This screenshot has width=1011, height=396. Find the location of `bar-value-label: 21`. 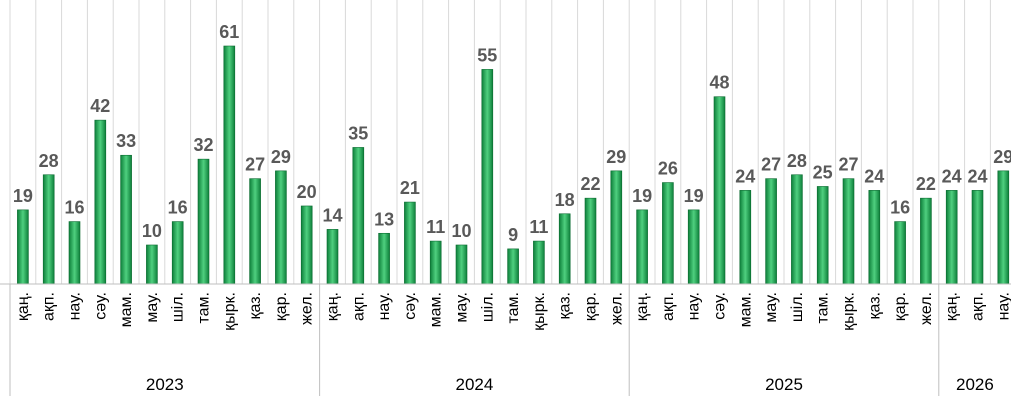

bar-value-label: 21 is located at coordinates (410, 188).